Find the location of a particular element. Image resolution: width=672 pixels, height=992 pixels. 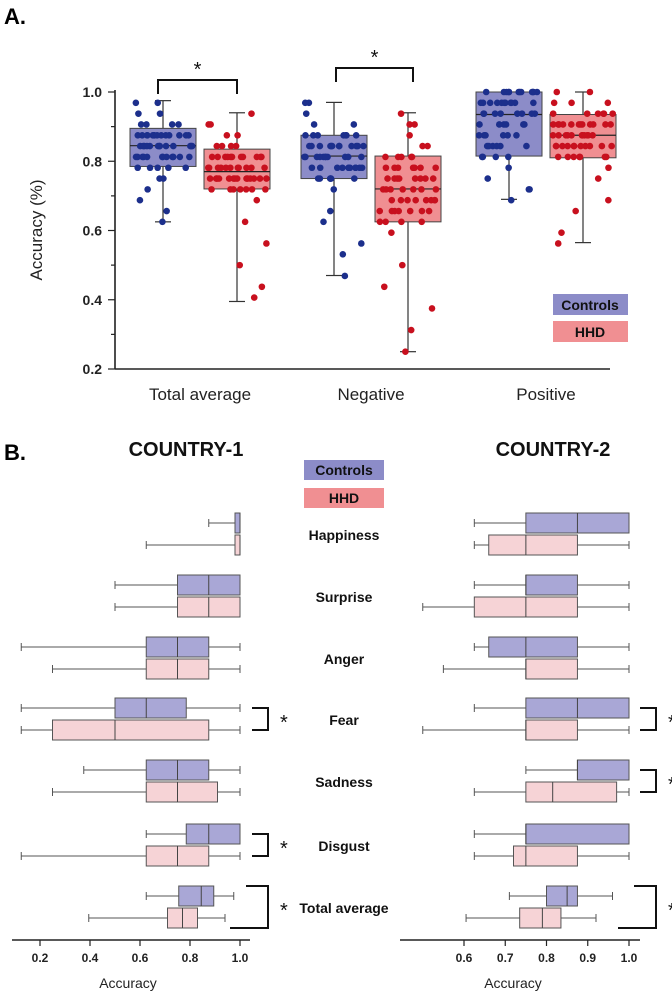

country-1-title: COUNTRY-1 is located at coordinates (186, 450).